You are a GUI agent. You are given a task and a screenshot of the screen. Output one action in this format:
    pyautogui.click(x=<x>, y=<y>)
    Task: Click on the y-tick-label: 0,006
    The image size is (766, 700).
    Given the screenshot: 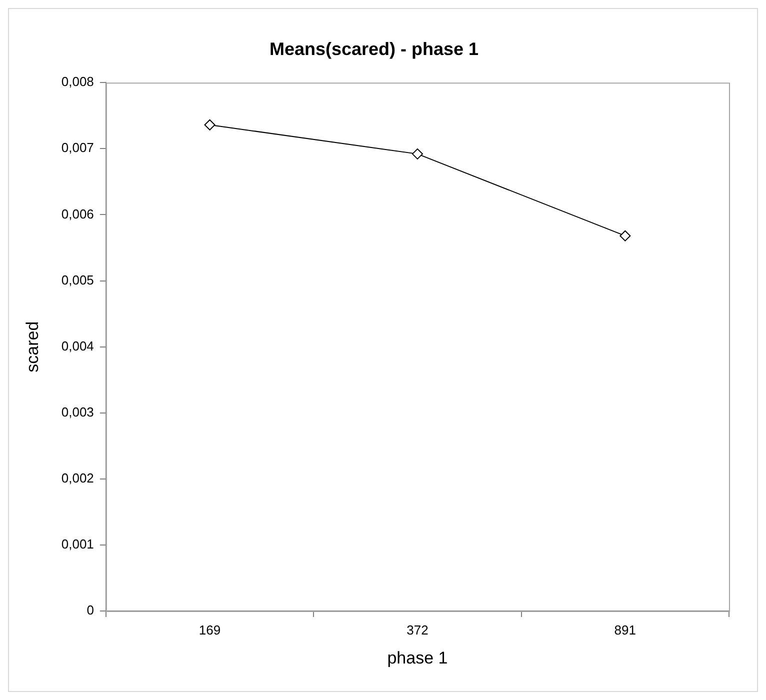 What is the action you would take?
    pyautogui.click(x=77, y=214)
    